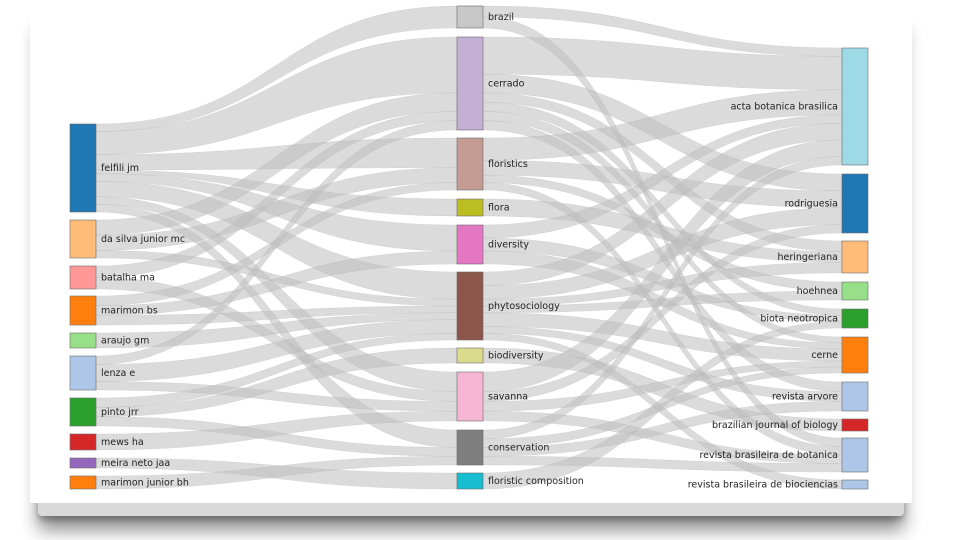 Image resolution: width=960 pixels, height=540 pixels. Describe the element at coordinates (143, 239) in the screenshot. I see `node-label: da silva junior mc` at that location.